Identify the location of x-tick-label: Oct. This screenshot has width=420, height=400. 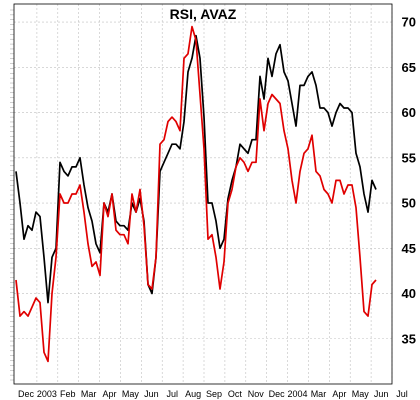
(235, 394).